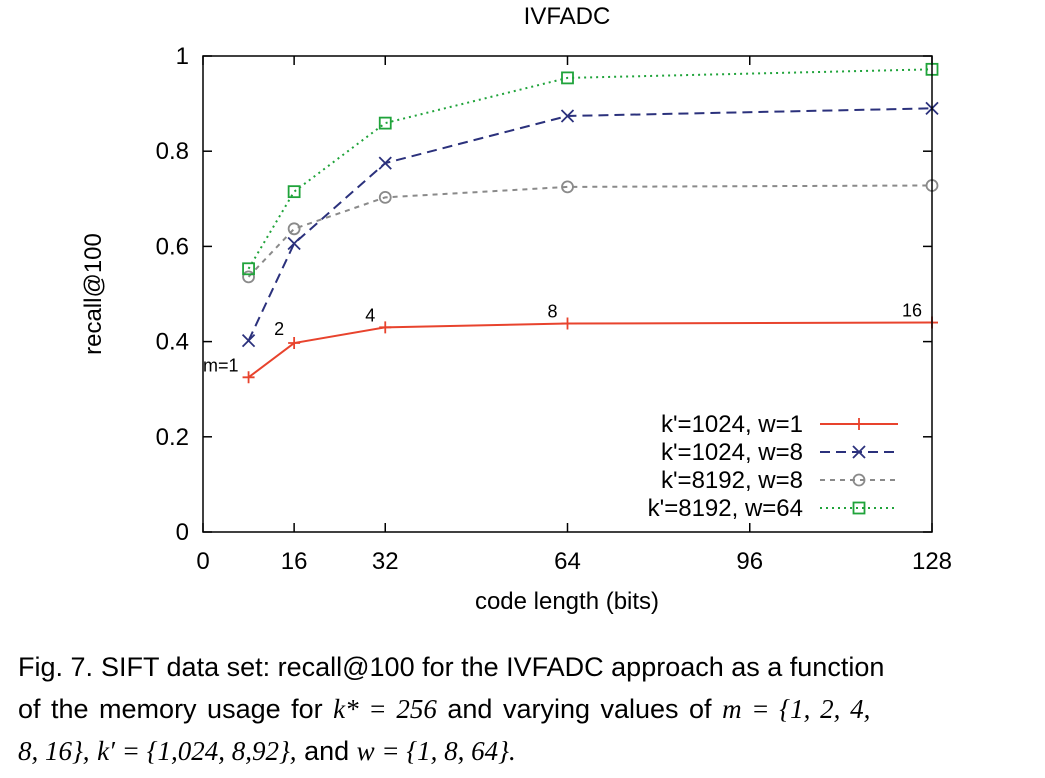 This screenshot has height=778, width=1045. Describe the element at coordinates (912, 311) in the screenshot. I see `point-annotation: 16` at that location.